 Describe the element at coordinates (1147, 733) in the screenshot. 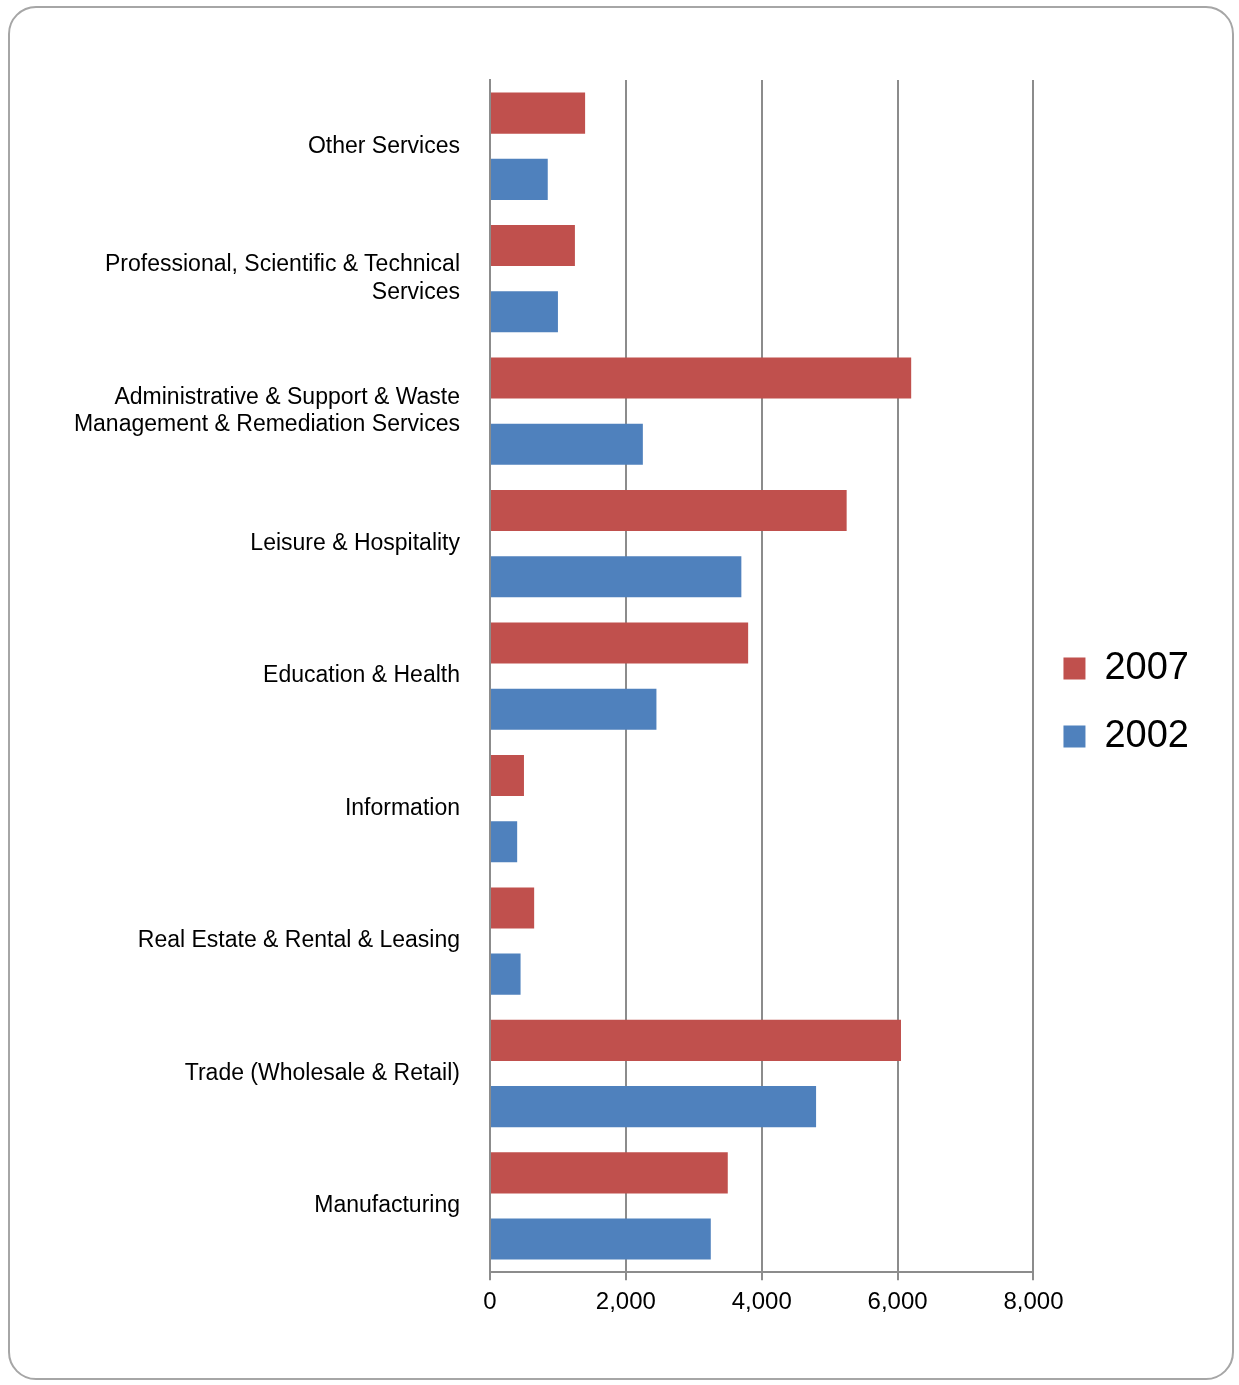

I see `legend-label: 2002` at that location.